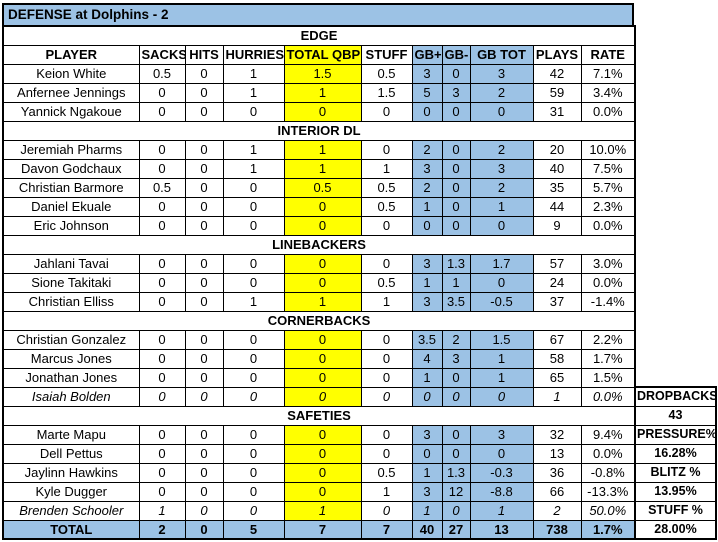 The height and width of the screenshot is (542, 718). Describe the element at coordinates (71, 92) in the screenshot. I see `player-name-cell: Anfernee Jennings` at that location.